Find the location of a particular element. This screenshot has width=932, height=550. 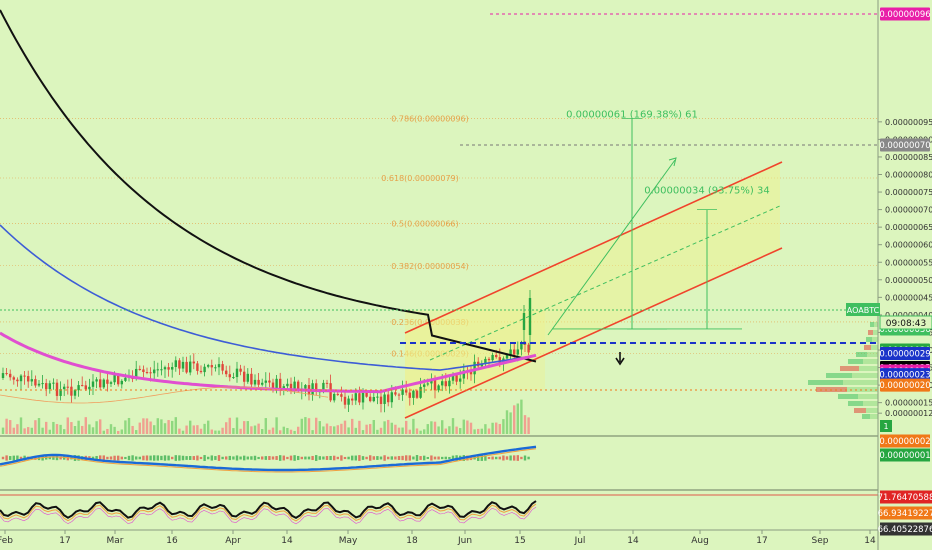

channel-upper-line is located at coordinates (593, 247).